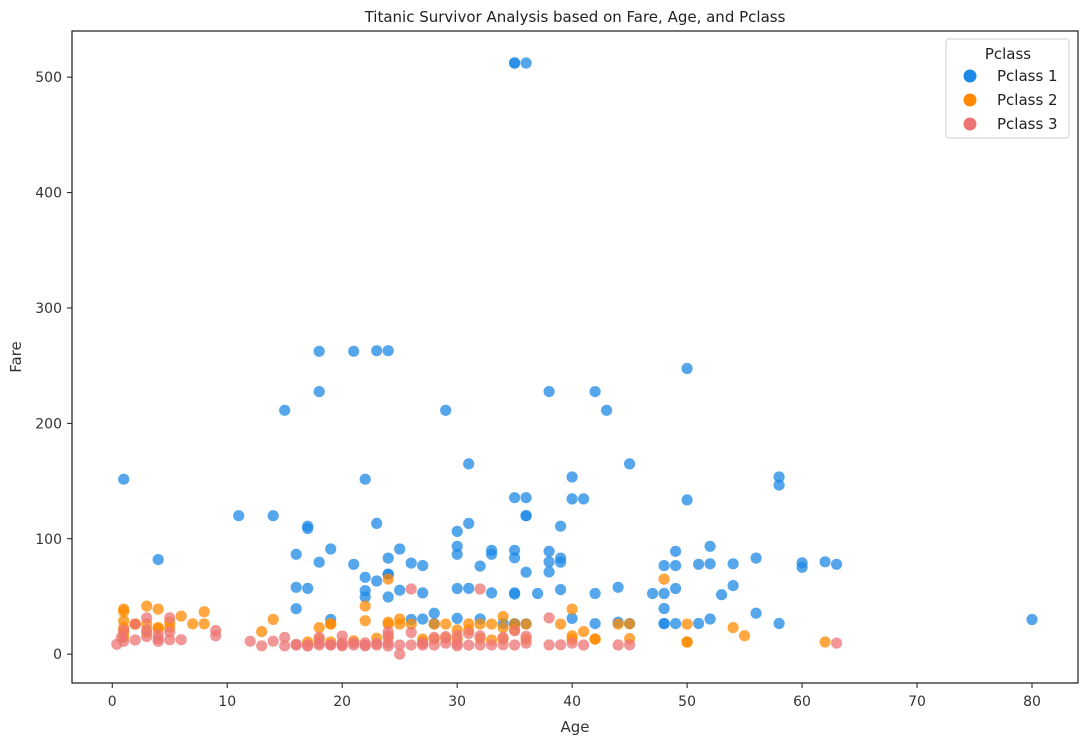  Describe the element at coordinates (48, 309) in the screenshot. I see `y-tick-label: 300` at that location.